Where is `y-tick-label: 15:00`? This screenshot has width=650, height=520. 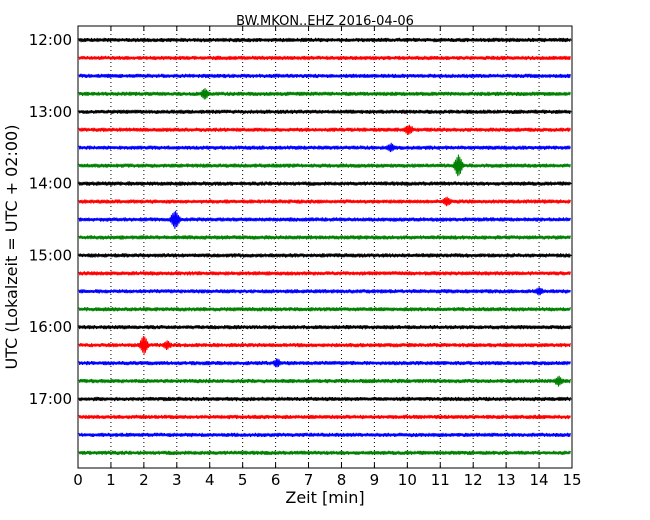
y-tick-label: 15:00 is located at coordinates (50, 255).